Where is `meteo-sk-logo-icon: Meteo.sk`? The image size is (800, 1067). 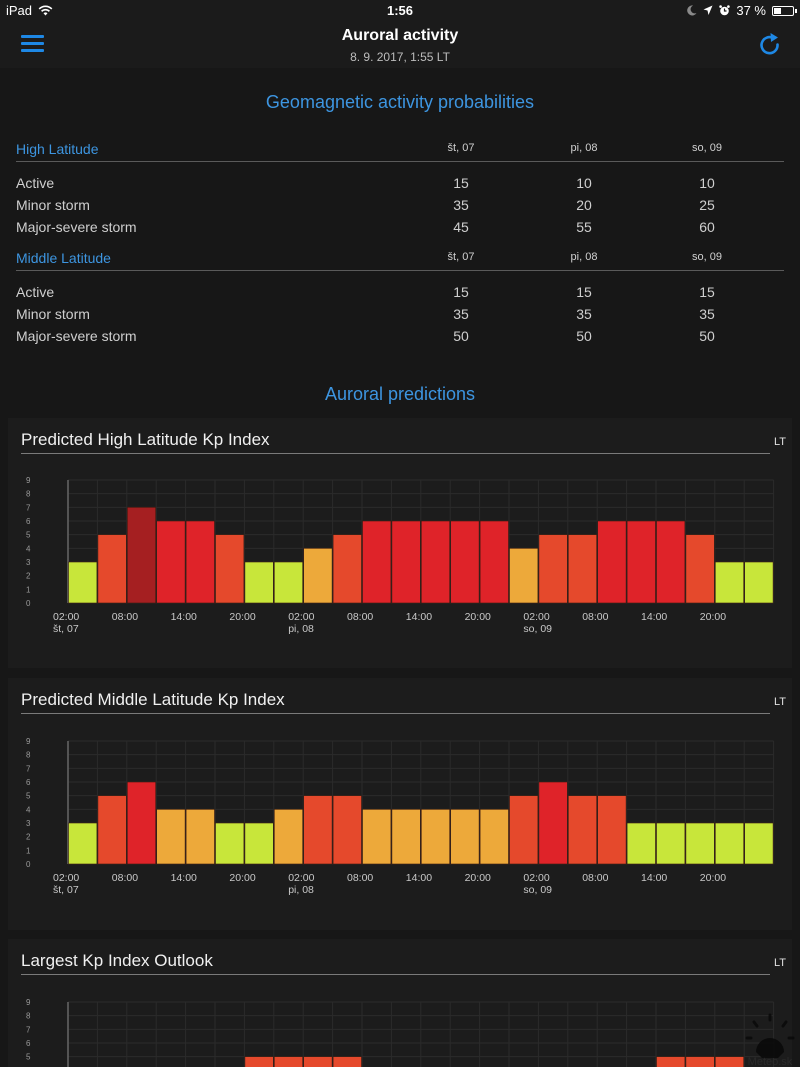
meteo-sk-logo-icon: Meteo.sk is located at coordinates (770, 1040).